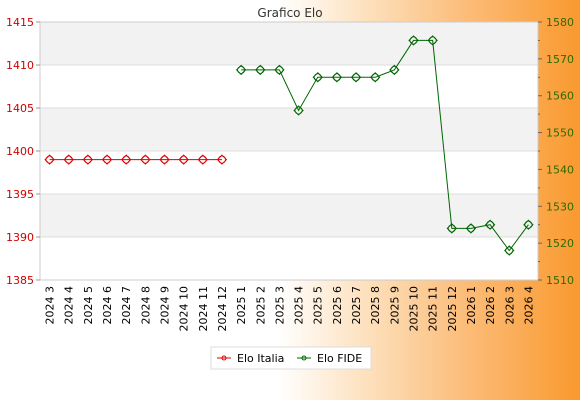 This screenshot has height=400, width=580. Describe the element at coordinates (20, 237) in the screenshot. I see `left-axis-tick-label: 1390` at that location.